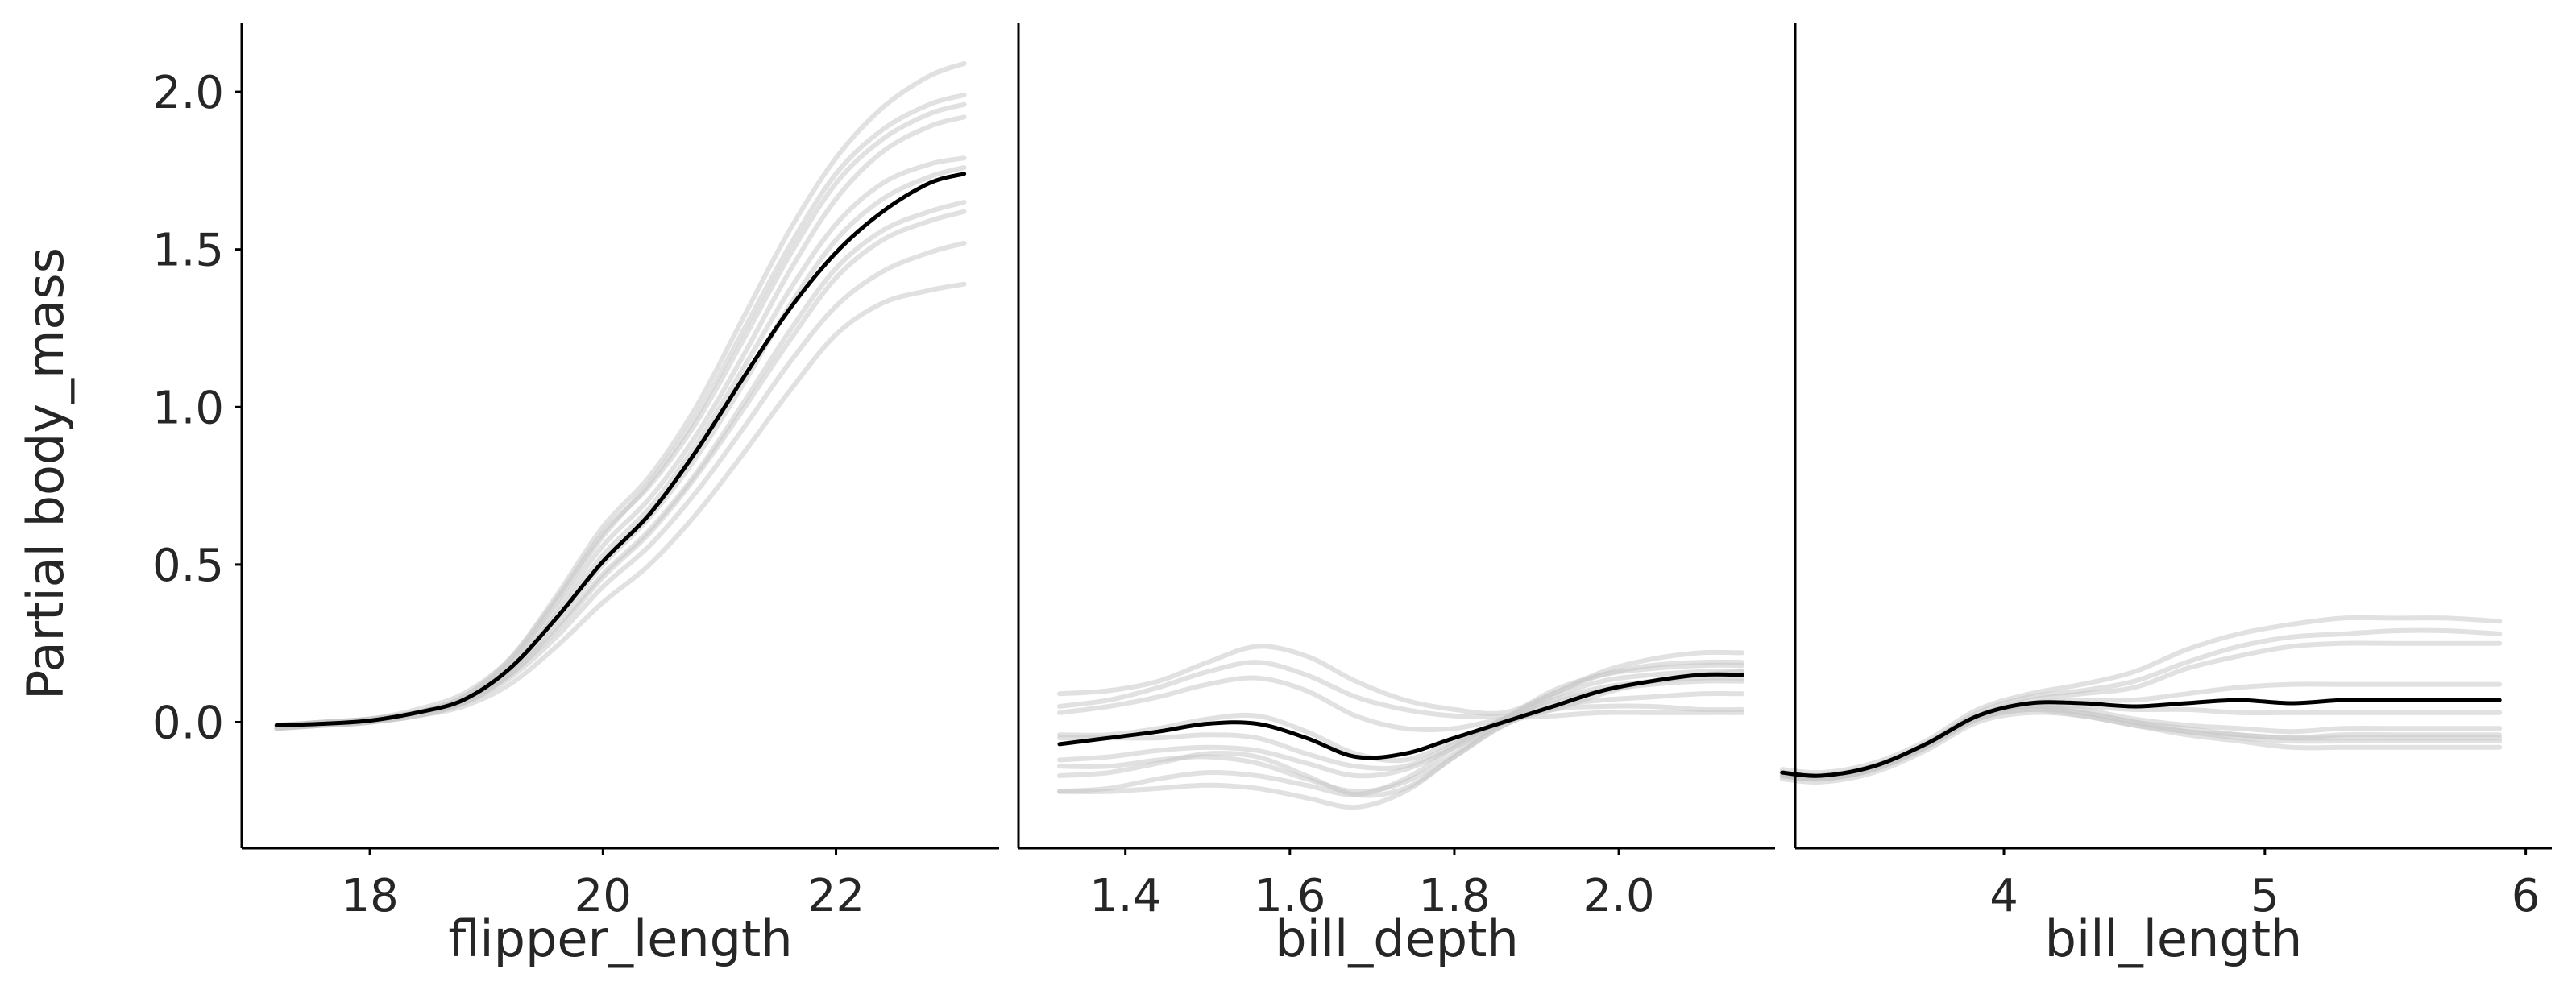 The image size is (2576, 994). What do you see at coordinates (45, 473) in the screenshot?
I see `y-axis-label: Partial body_mass` at bounding box center [45, 473].